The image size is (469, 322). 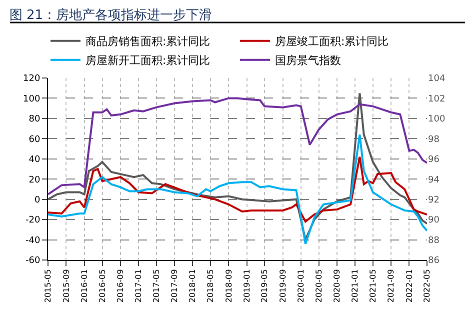 What do you see at coordinates (434, 261) in the screenshot?
I see `y2-tick-label: 86` at bounding box center [434, 261].